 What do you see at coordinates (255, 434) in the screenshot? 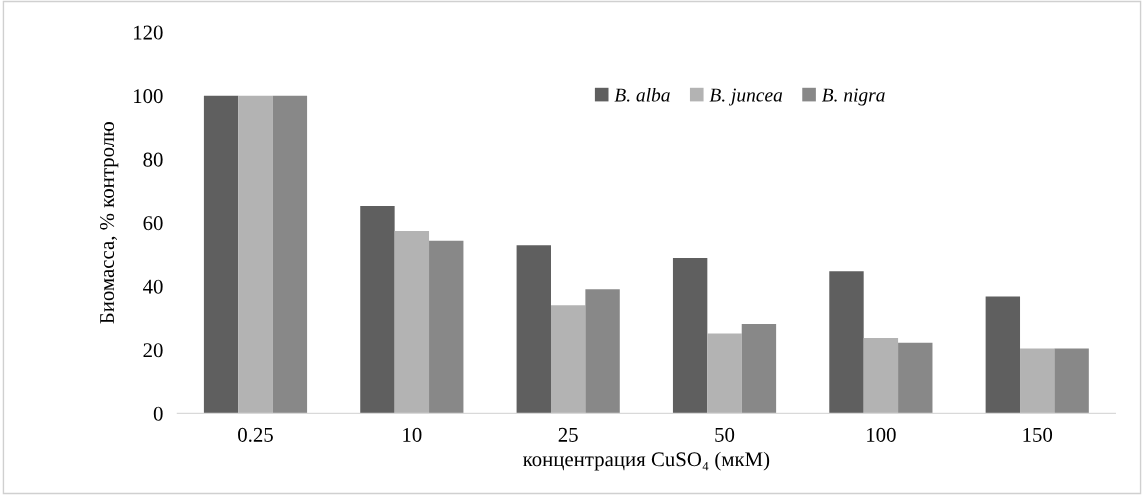
I see `x-tick-label: 0.25` at bounding box center [255, 434].